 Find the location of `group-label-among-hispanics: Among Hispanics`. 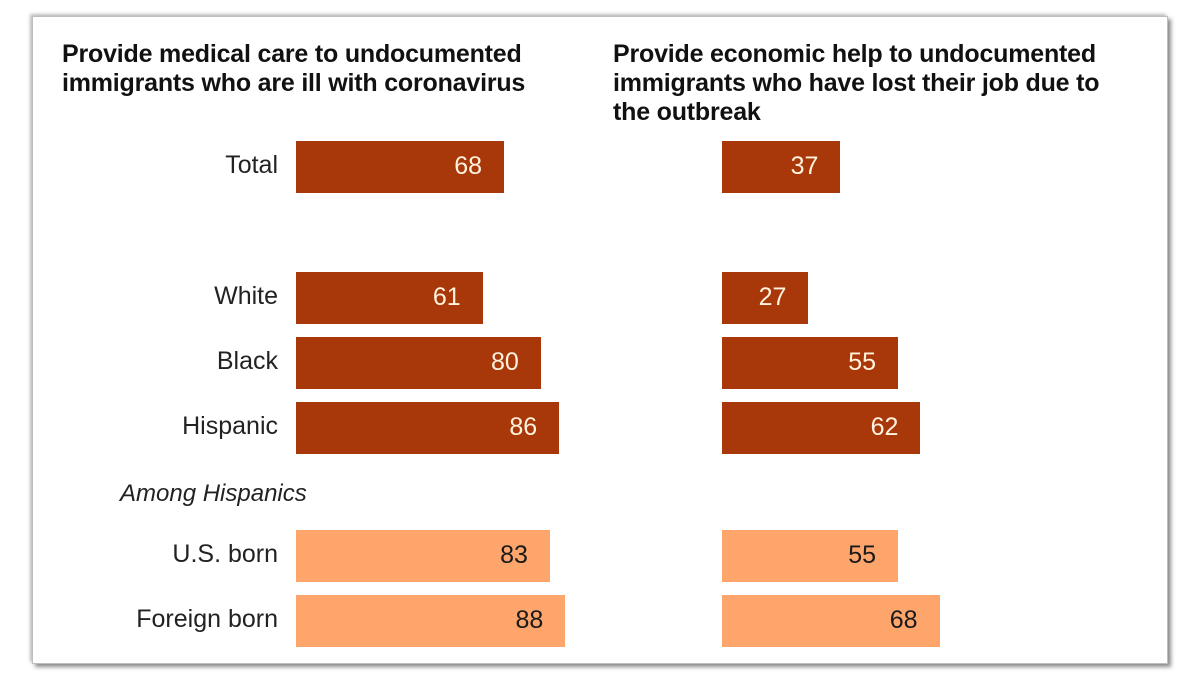

group-label-among-hispanics: Among Hispanics is located at coordinates (213, 493).